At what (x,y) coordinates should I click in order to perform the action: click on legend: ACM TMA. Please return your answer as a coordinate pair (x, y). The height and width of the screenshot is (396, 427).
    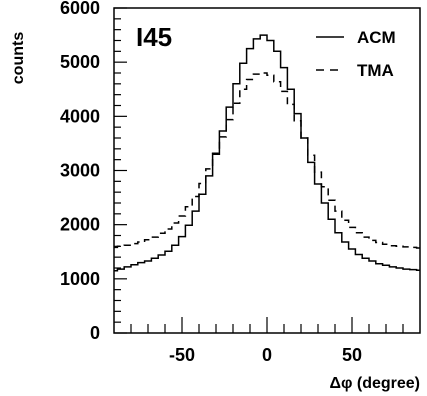
    Looking at the image, I should click on (356, 54).